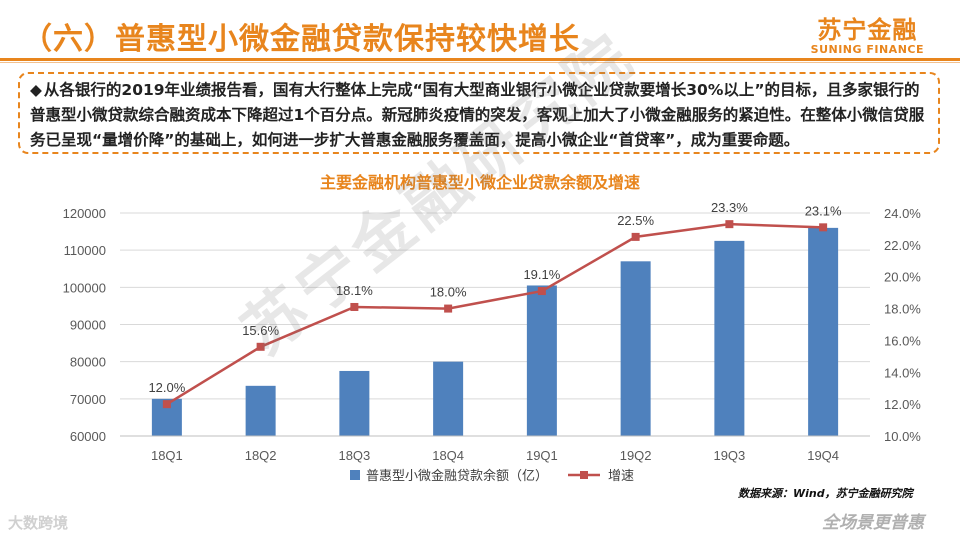  What do you see at coordinates (902, 436) in the screenshot?
I see `right-tick-label: 10.0%` at bounding box center [902, 436].